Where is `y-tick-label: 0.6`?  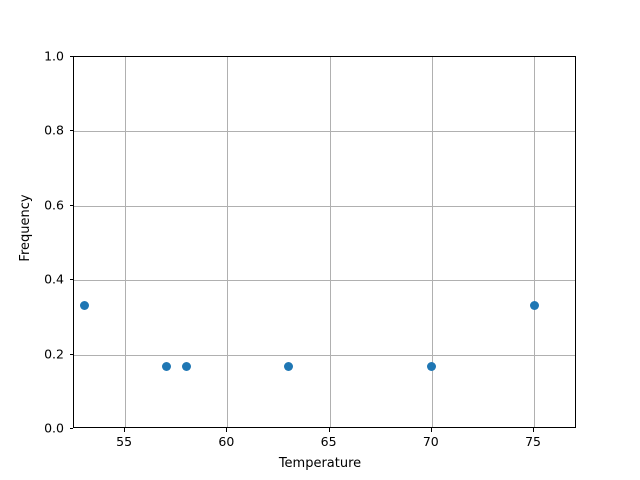
y-tick-label: 0.6 is located at coordinates (54, 205).